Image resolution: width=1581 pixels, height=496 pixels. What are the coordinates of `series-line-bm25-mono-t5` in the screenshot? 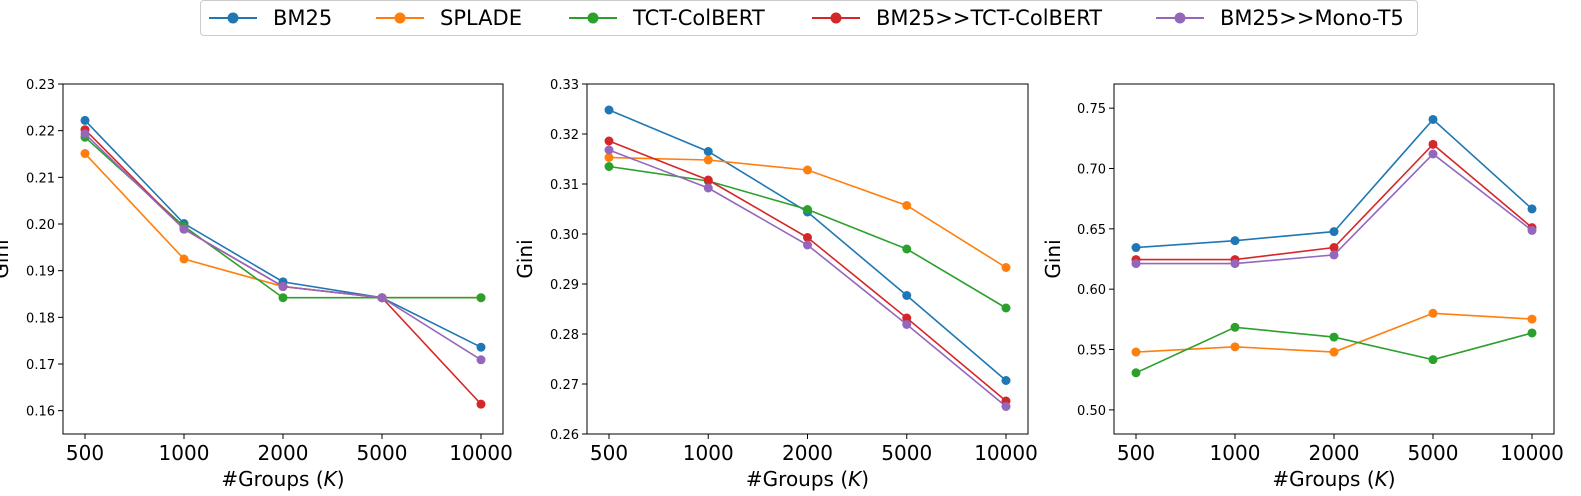 It's located at (807, 278).